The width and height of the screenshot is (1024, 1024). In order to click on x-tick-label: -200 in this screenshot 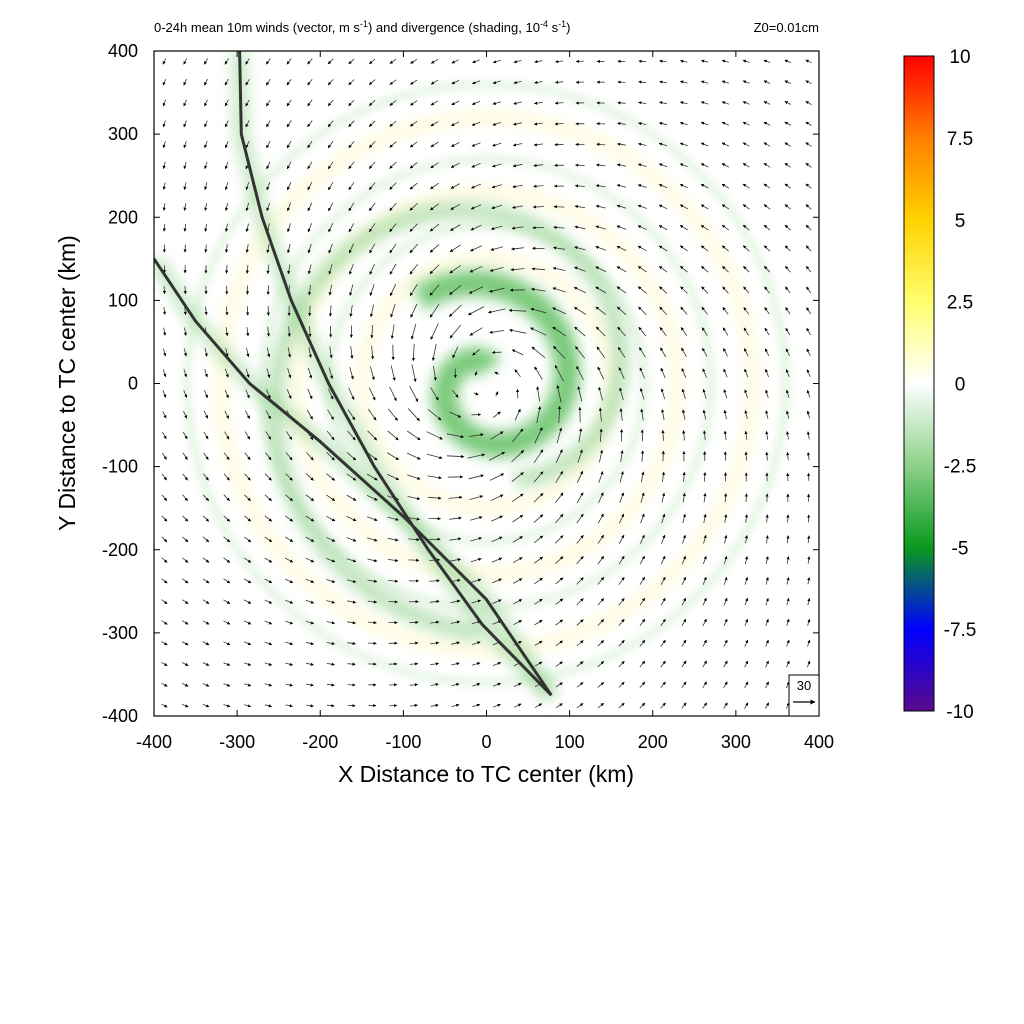, I will do `click(320, 742)`.